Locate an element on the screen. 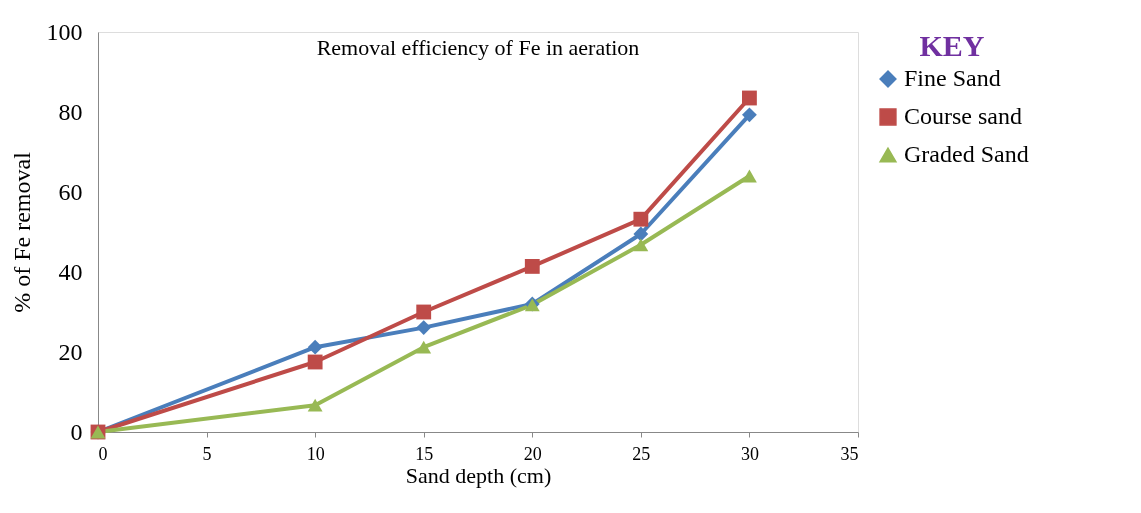 This screenshot has width=1141, height=513. x-tick-label: 5 is located at coordinates (207, 453).